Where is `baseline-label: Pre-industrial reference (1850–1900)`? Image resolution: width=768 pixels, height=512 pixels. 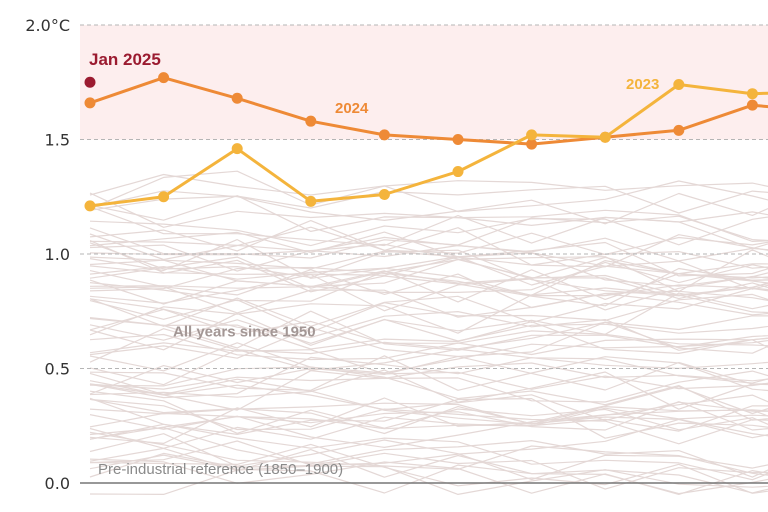 baseline-label: Pre-industrial reference (1850–1900) is located at coordinates (220, 469).